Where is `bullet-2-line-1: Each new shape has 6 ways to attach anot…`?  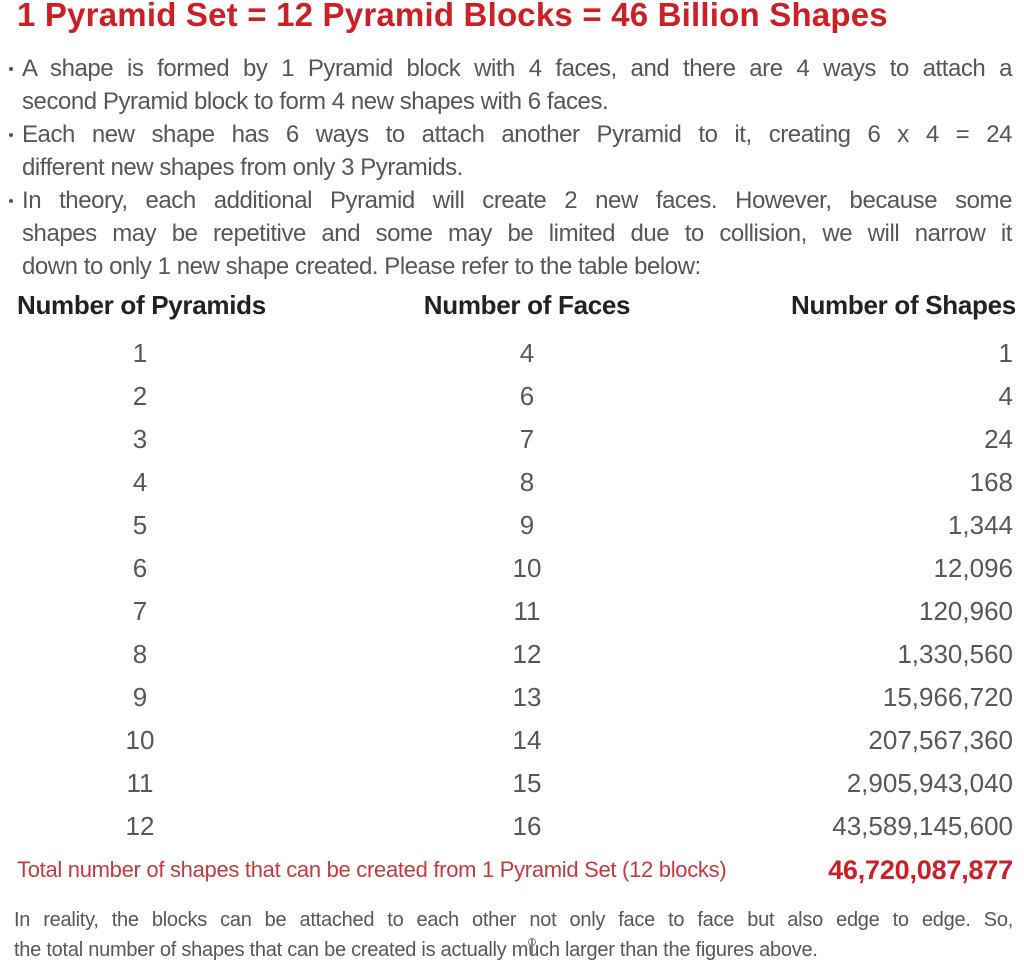 bullet-2-line-1: Each new shape has 6 ways to attach anot… is located at coordinates (510, 134).